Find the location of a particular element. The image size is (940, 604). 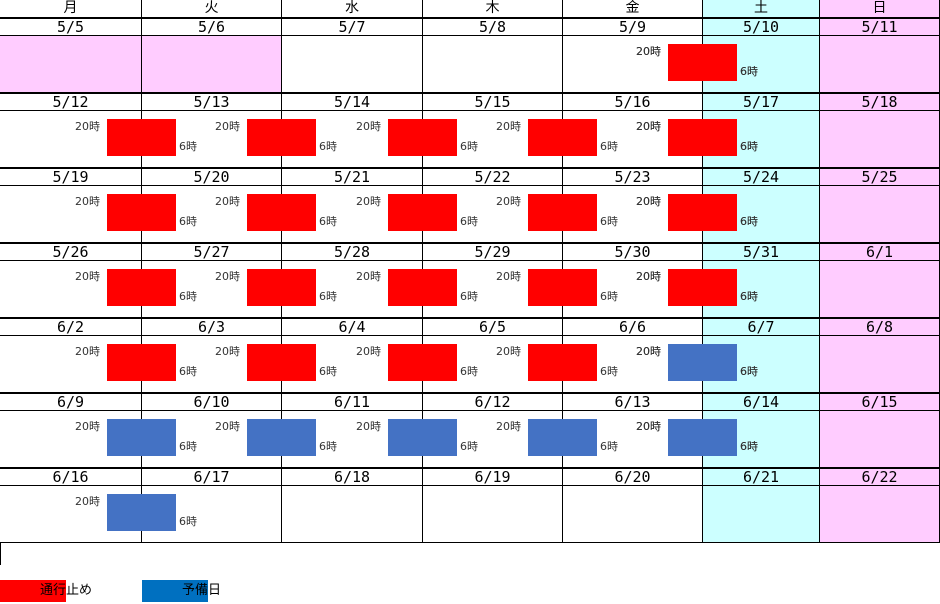

date-cell: 5/26 is located at coordinates (71, 252).